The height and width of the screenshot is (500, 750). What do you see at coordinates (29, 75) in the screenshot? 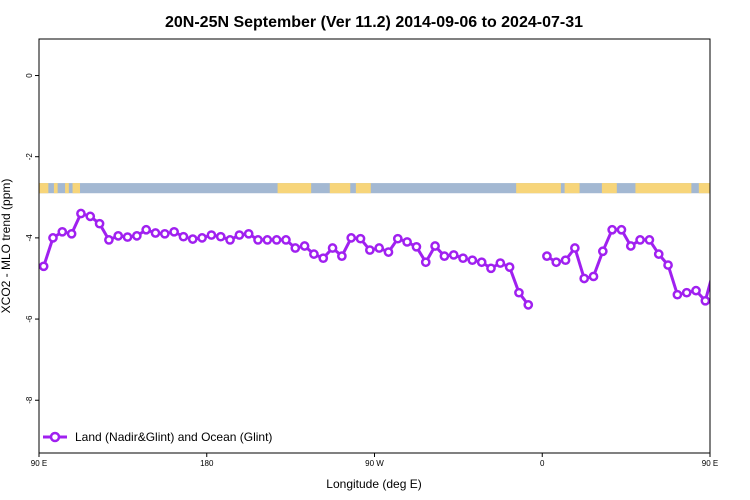
I see `y-tick-label-0: 0` at bounding box center [29, 75].